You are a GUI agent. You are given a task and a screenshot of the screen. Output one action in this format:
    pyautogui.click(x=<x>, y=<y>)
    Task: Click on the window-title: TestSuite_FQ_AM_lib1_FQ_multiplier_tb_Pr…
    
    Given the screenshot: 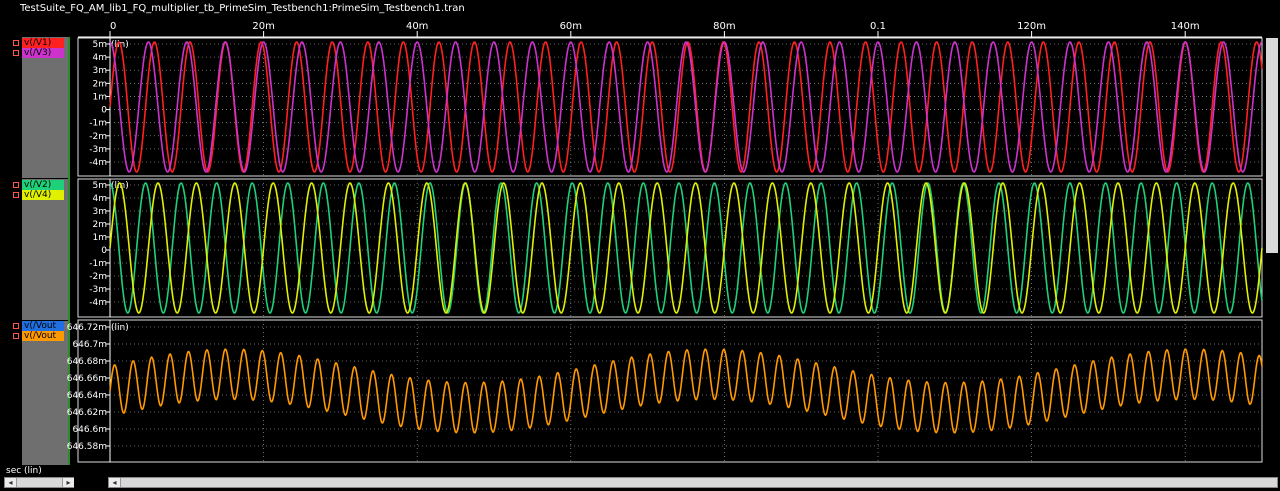 What is the action you would take?
    pyautogui.click(x=640, y=8)
    